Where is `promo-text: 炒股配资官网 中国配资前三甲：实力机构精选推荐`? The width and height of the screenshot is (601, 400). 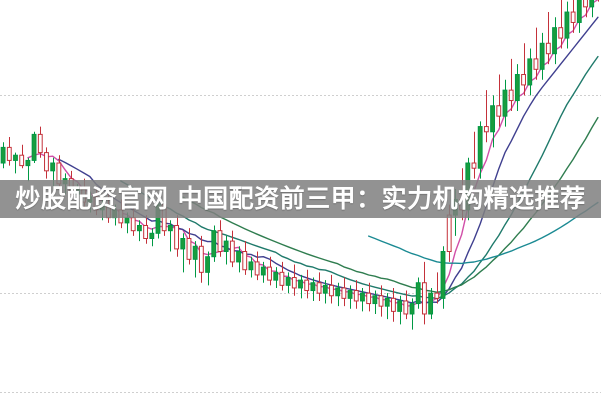
promo-text: 炒股配资官网 中国配资前三甲：实力机构精选推荐 is located at coordinates (300, 198).